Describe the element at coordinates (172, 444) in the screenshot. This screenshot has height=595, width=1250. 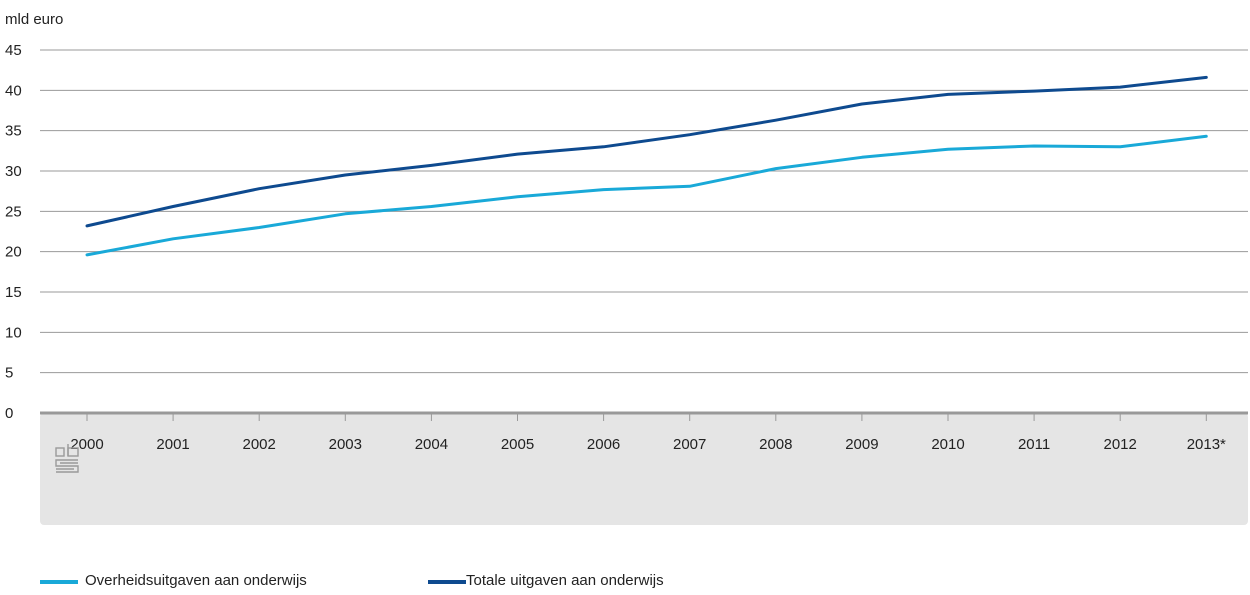
I see `x-tick-label: 2001` at that location.